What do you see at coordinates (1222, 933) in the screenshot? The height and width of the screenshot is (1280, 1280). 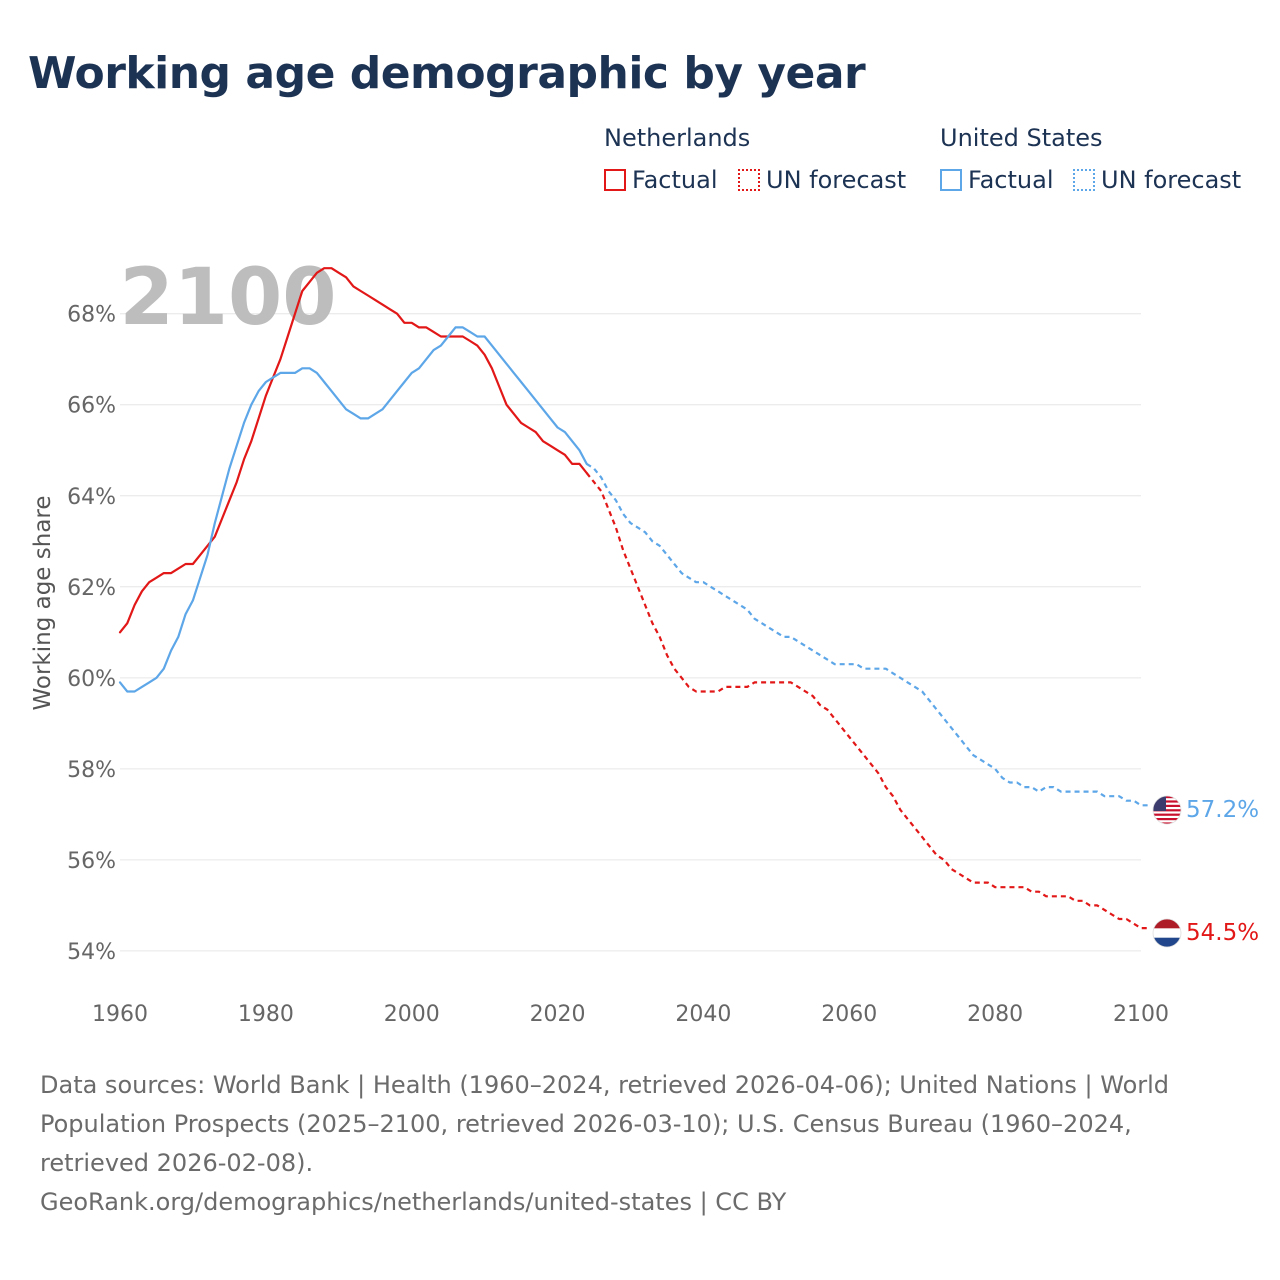 I see `netherlands-end-label: 54.5%` at bounding box center [1222, 933].